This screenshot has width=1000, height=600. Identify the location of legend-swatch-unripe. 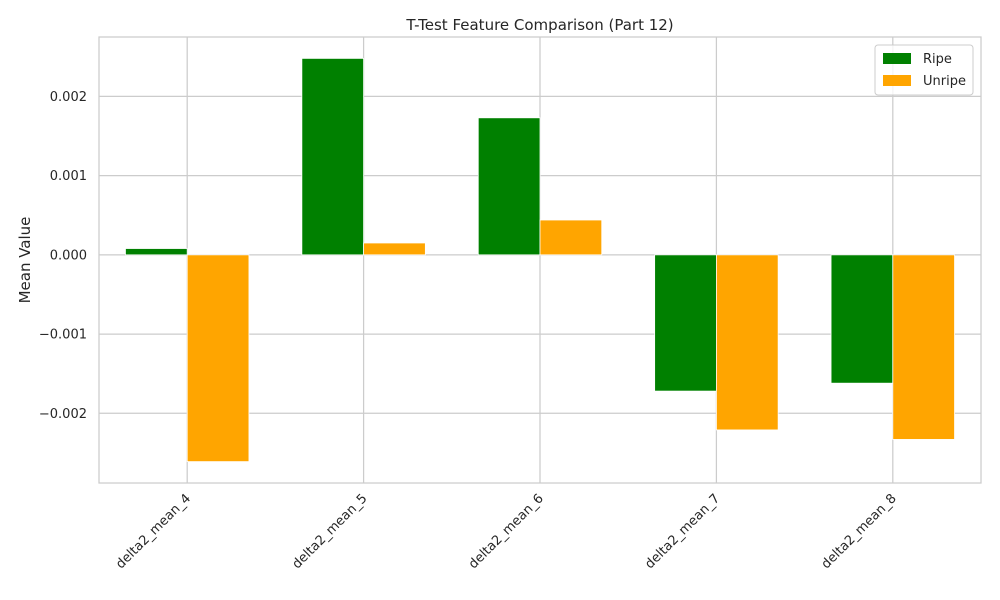
(897, 80).